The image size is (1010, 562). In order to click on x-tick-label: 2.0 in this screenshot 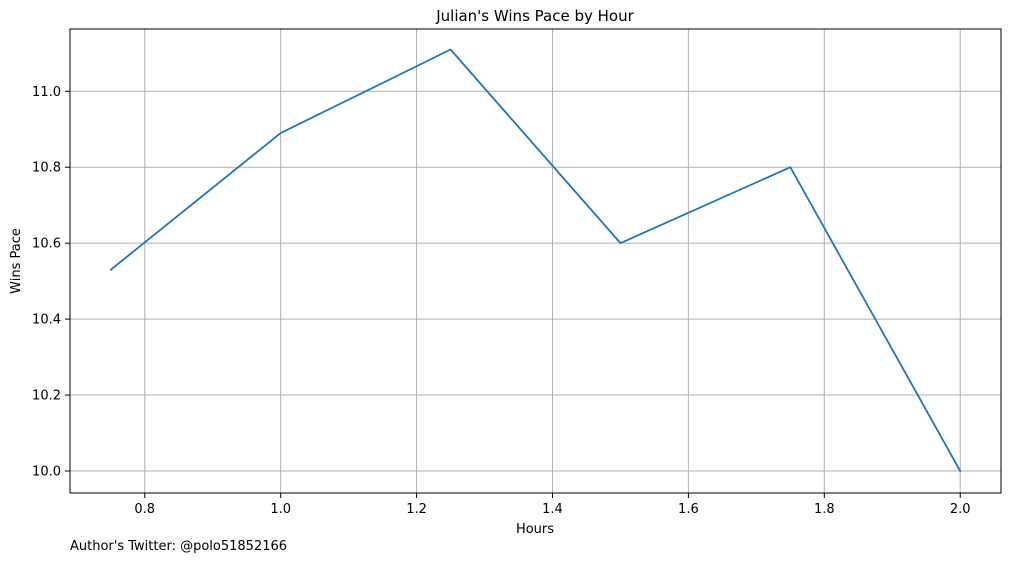, I will do `click(960, 509)`.